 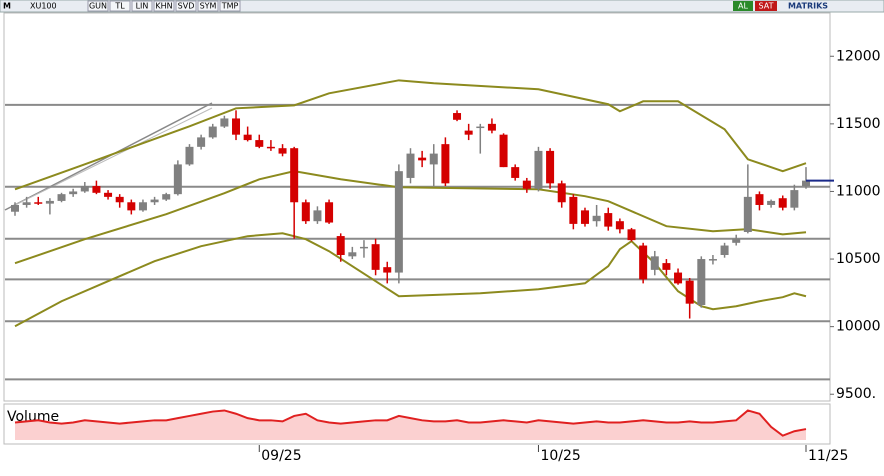 I want to click on toolbar-button-label: SVD, so click(x=186, y=6).